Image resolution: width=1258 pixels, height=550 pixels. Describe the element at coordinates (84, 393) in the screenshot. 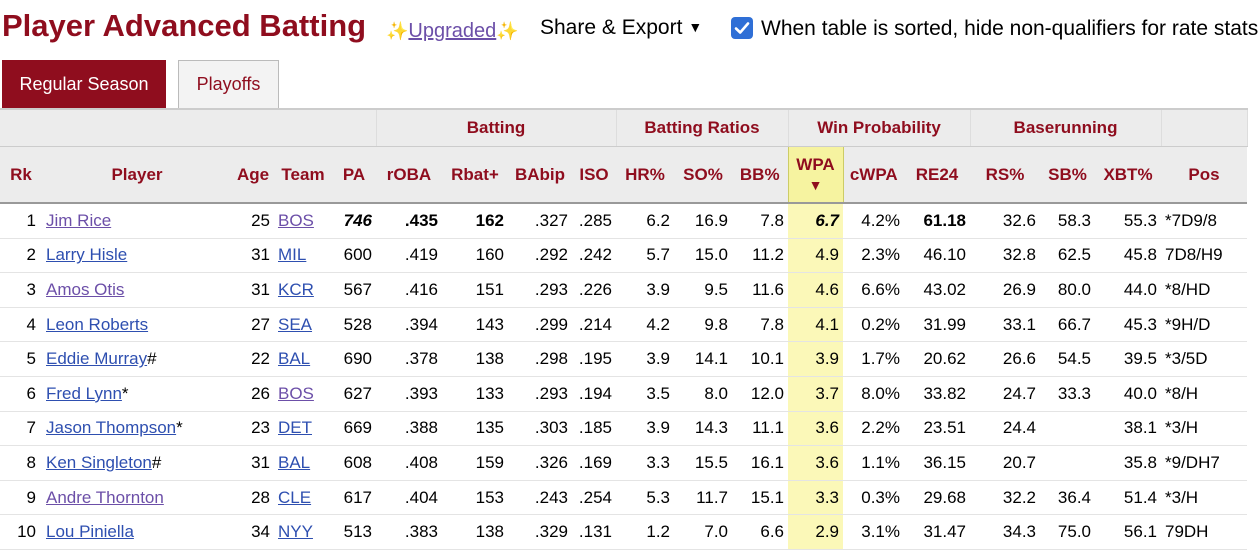

I see `player-link: Fred Lynn` at that location.